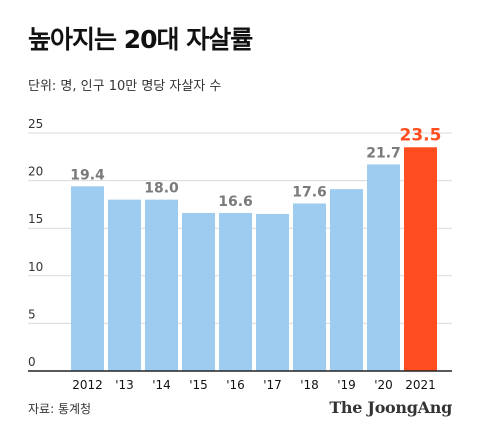 Image resolution: width=480 pixels, height=439 pixels. What do you see at coordinates (198, 385) in the screenshot?
I see `x-tick-label: '15` at bounding box center [198, 385].